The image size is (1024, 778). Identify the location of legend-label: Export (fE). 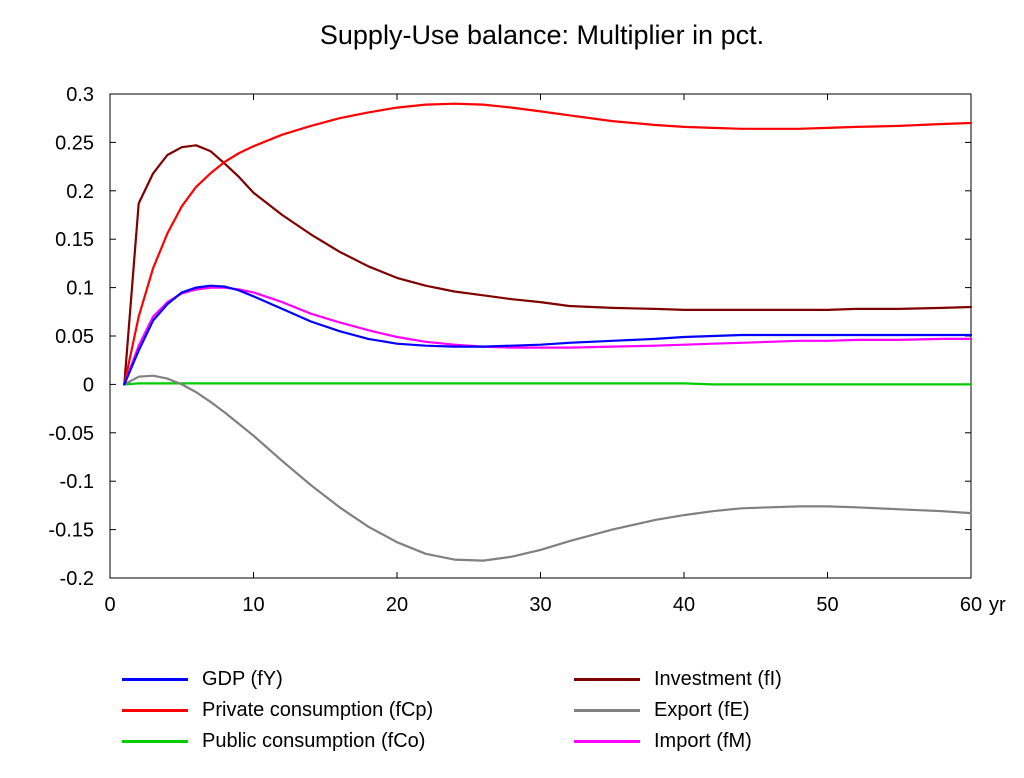
(702, 709).